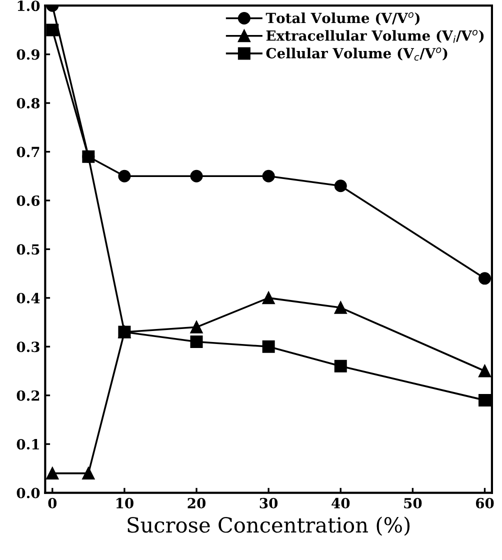 The height and width of the screenshot is (560, 502). I want to click on y-tick-label: 0.0, so click(28, 493).